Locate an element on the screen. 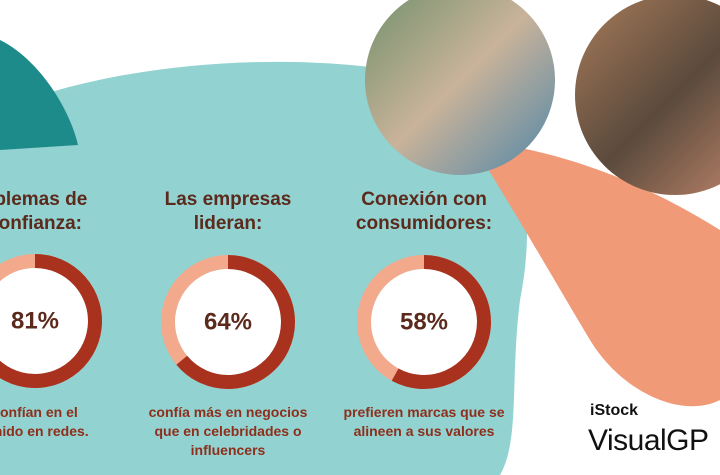  dark-teal-shape is located at coordinates (39, 95).